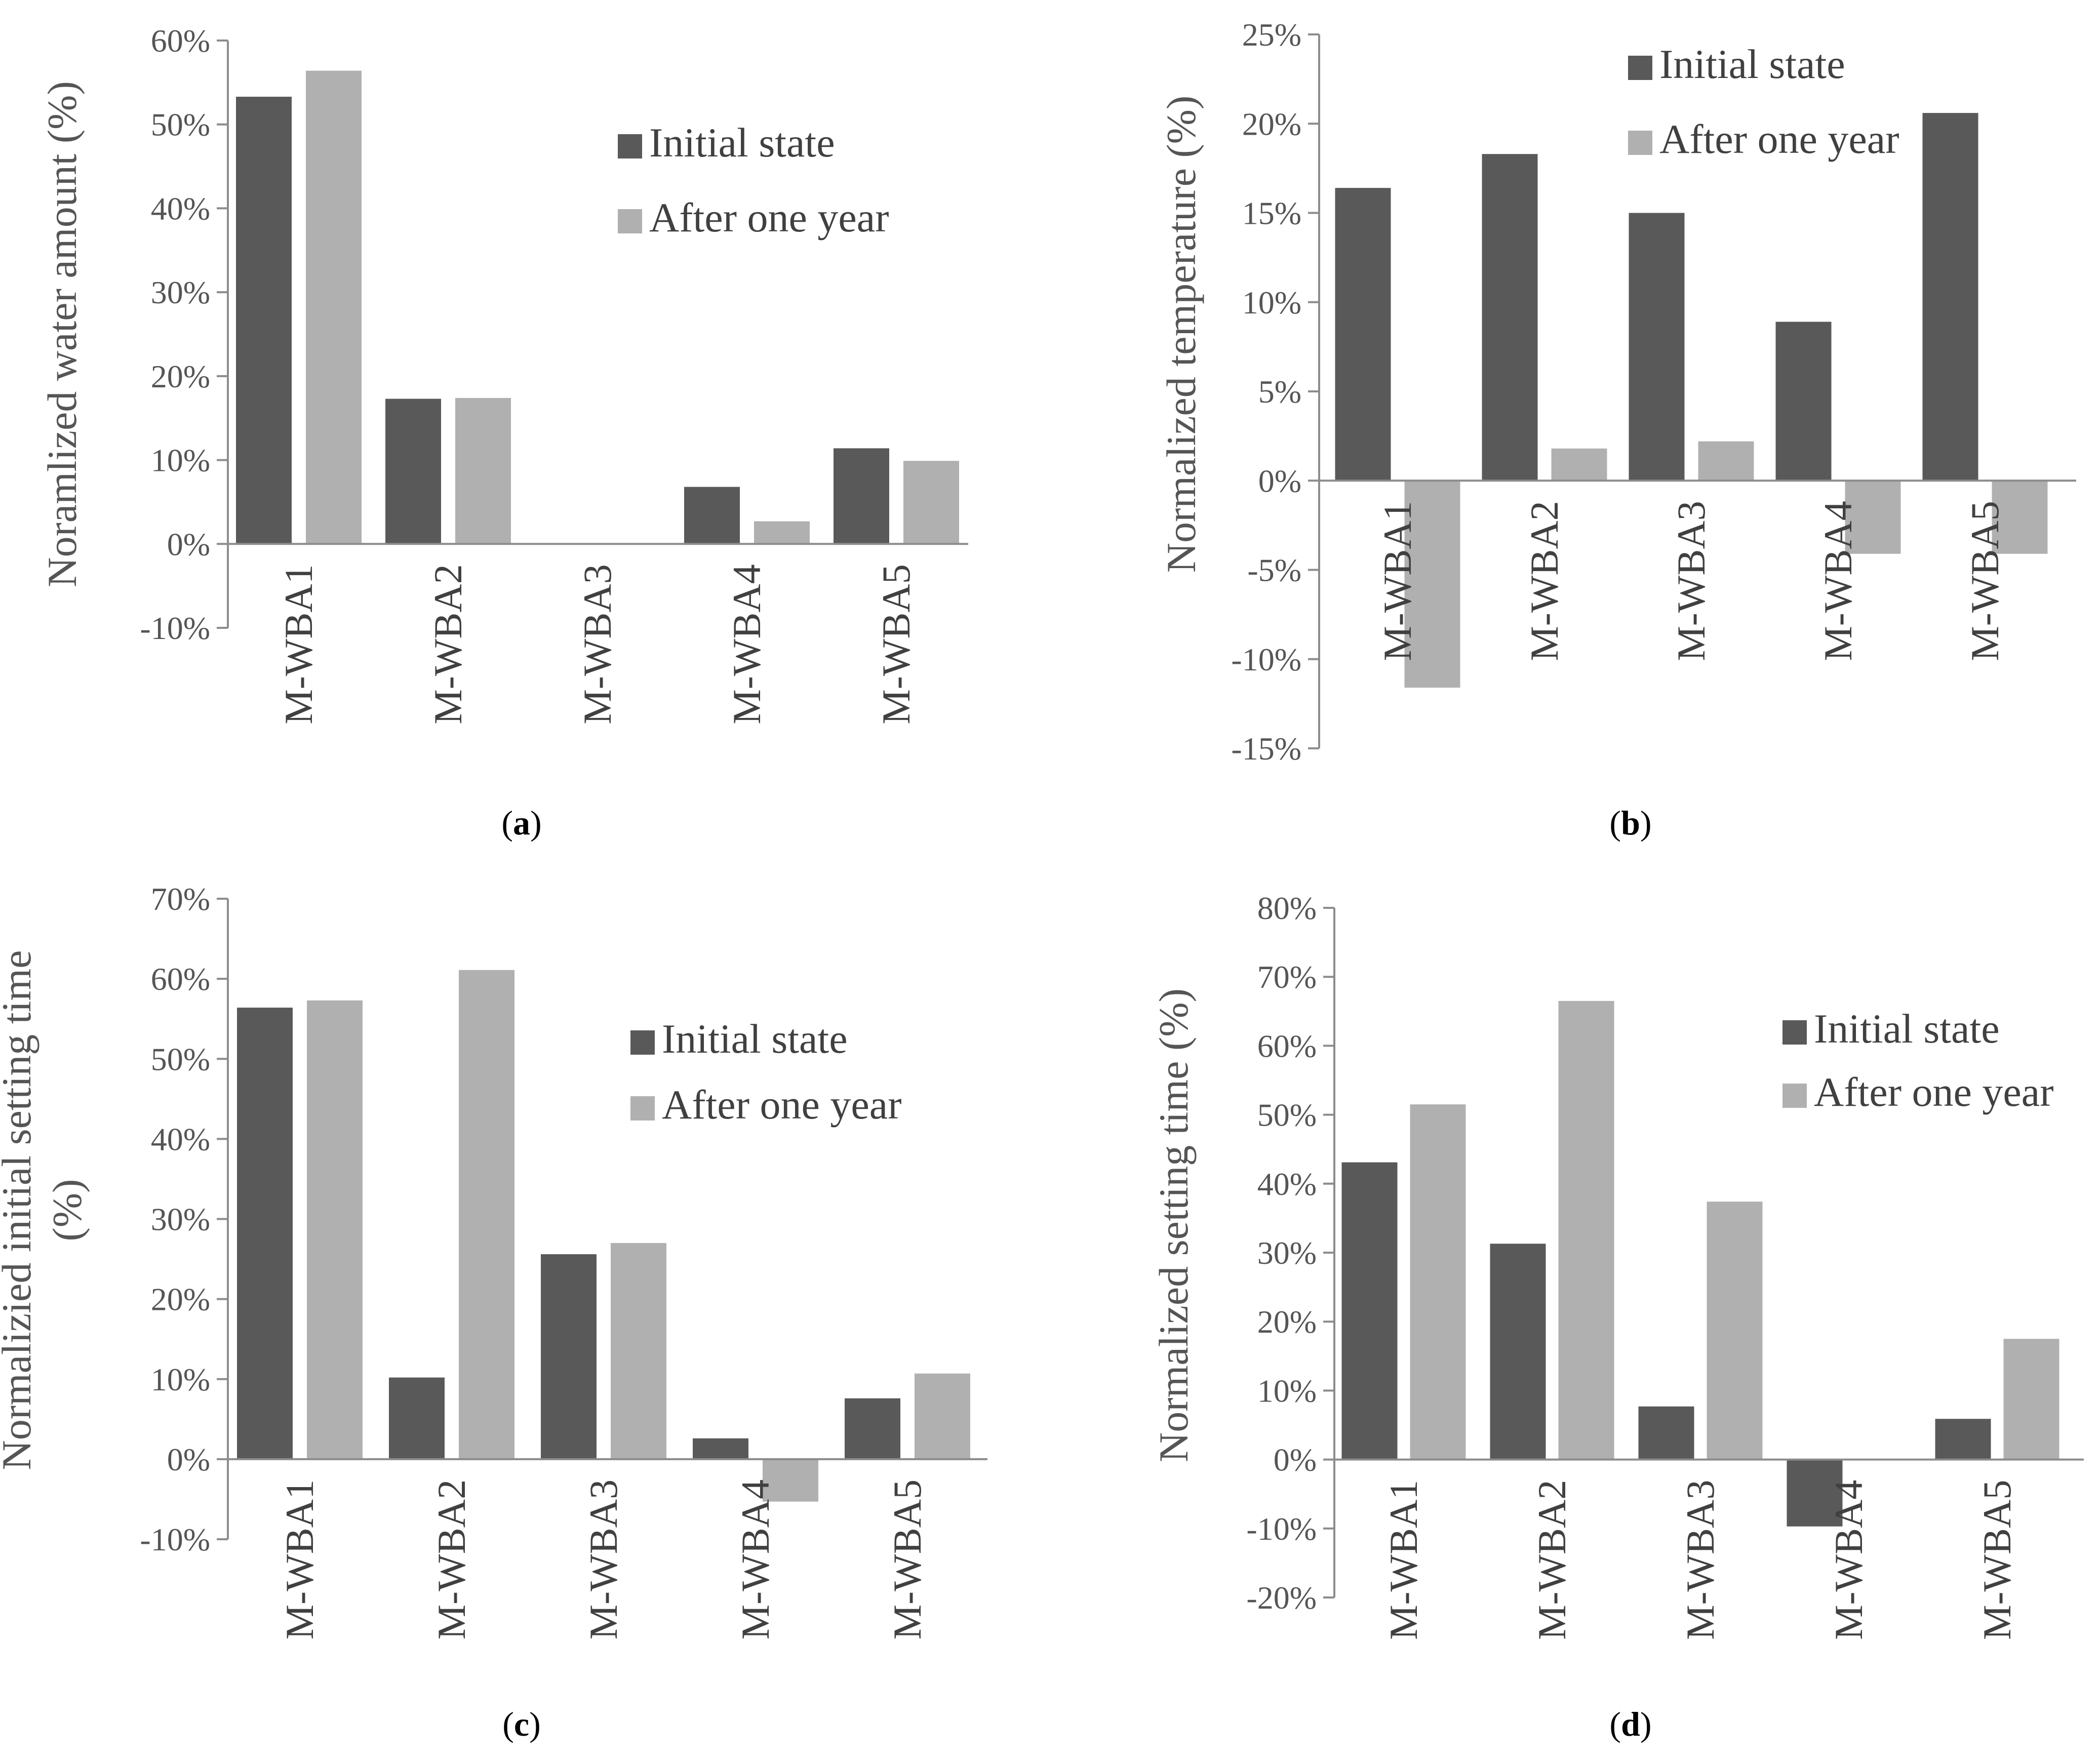 This screenshot has width=2100, height=1760. I want to click on y-axis-title-line: Noramlized water amount (%), so click(62, 334).